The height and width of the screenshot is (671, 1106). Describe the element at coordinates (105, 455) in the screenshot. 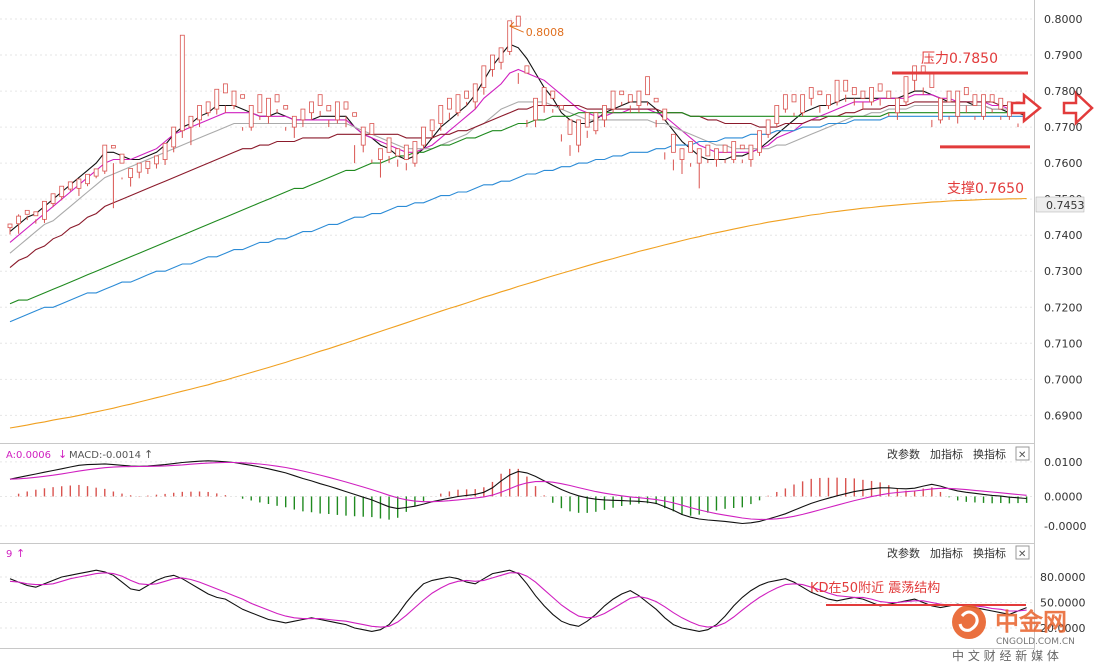

I see `macd-value: MACD:-0.0014` at that location.